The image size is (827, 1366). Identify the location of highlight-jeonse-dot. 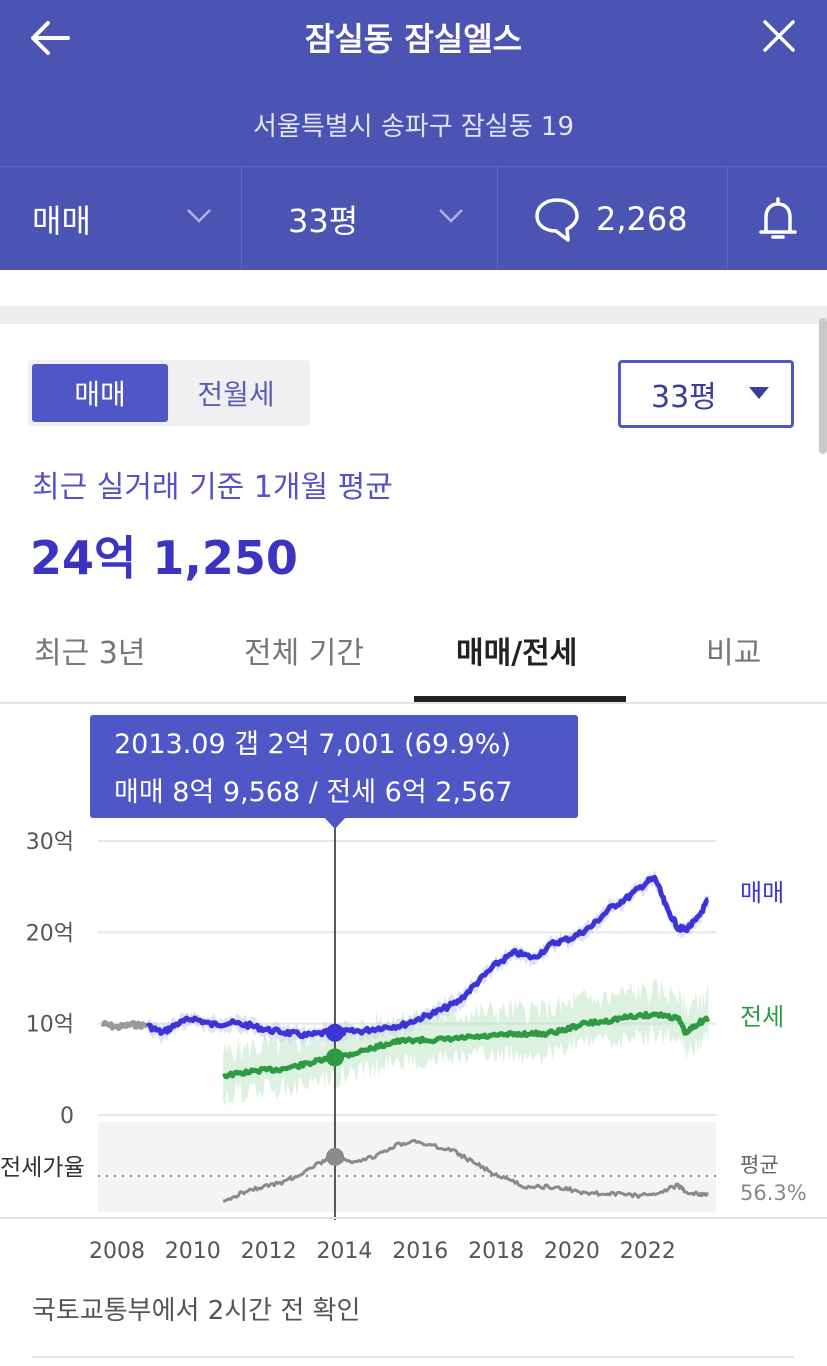
(334, 1057).